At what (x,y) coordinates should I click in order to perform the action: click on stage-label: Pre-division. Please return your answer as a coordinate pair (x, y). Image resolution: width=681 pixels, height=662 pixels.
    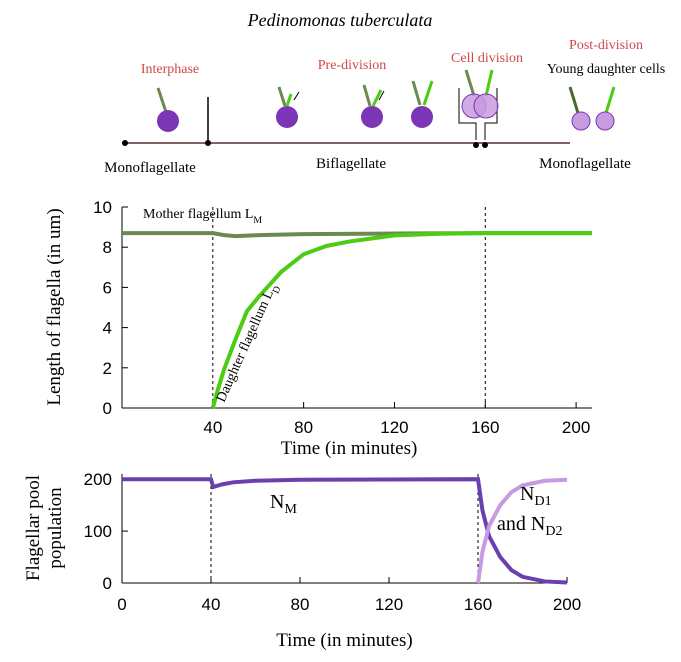
    Looking at the image, I should click on (352, 65).